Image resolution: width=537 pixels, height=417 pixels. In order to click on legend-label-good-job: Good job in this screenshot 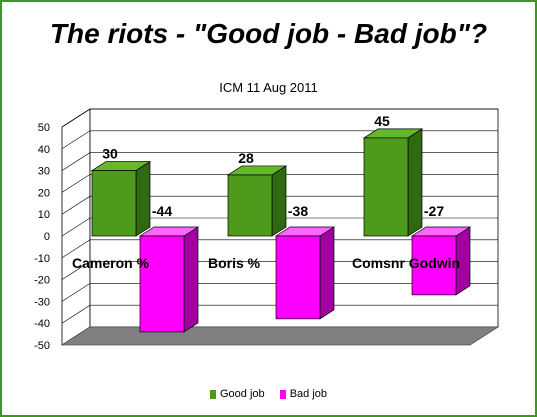, I will do `click(242, 394)`.